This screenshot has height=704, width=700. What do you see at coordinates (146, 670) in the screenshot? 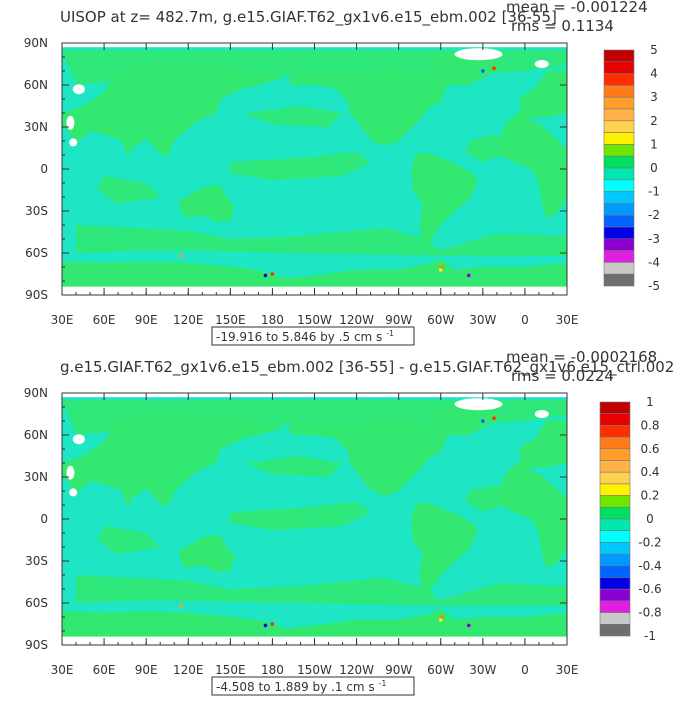
I see `x-tick-label: 90E` at bounding box center [146, 670].